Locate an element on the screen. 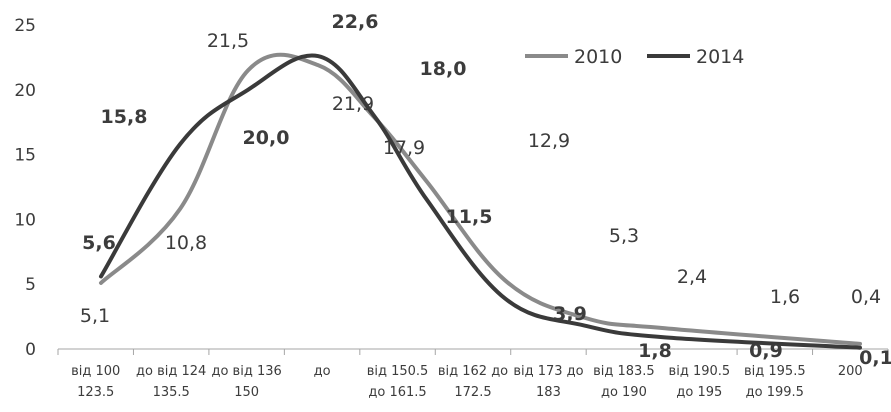  data-label-2014: 1,8 is located at coordinates (655, 351).